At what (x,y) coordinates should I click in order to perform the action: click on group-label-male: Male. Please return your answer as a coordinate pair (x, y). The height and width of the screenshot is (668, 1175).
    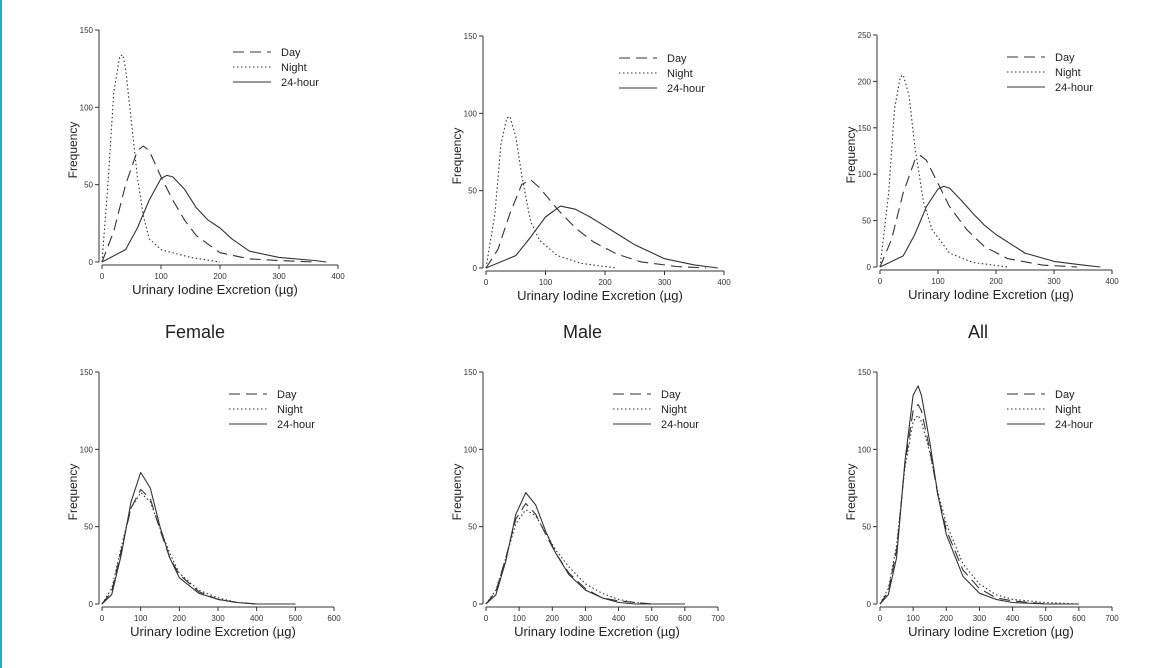
    Looking at the image, I should click on (583, 332).